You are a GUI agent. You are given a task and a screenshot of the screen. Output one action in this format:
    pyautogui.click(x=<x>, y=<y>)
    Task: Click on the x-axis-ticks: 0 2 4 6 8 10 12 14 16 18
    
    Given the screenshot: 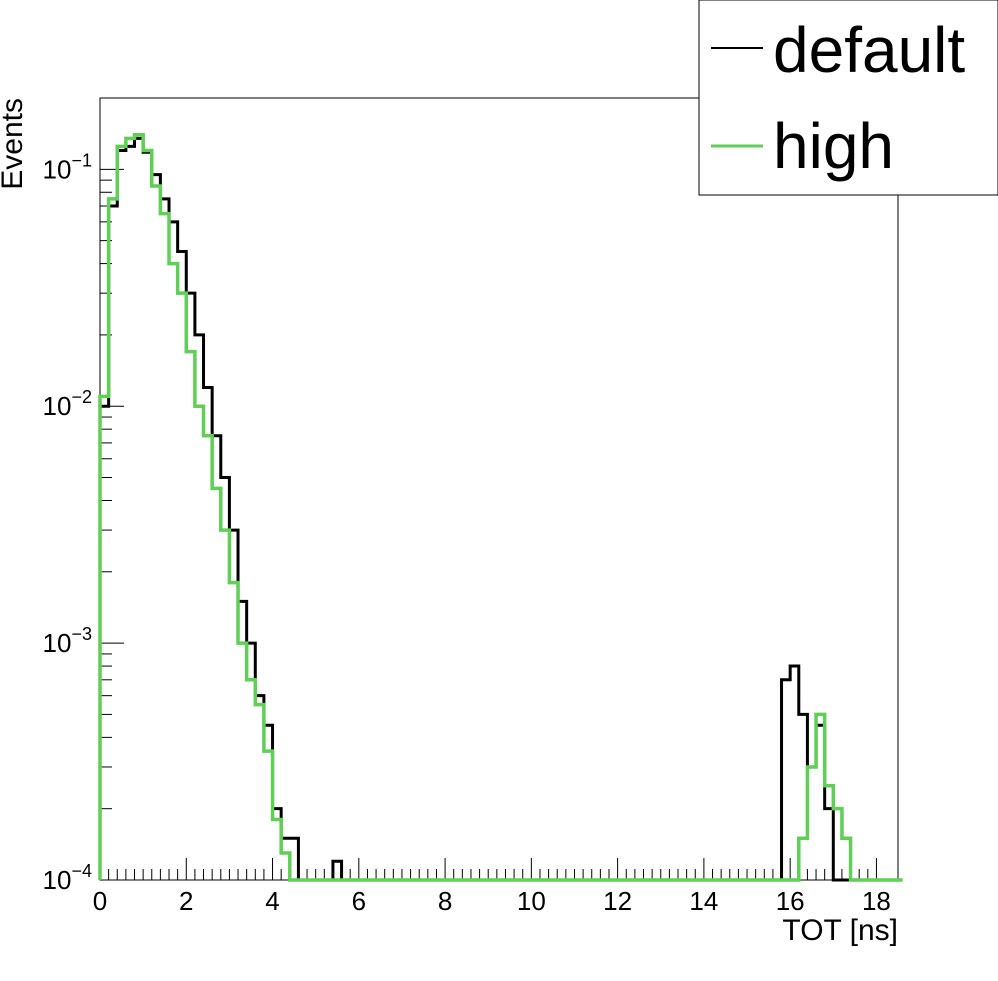 What is the action you would take?
    pyautogui.click(x=492, y=887)
    